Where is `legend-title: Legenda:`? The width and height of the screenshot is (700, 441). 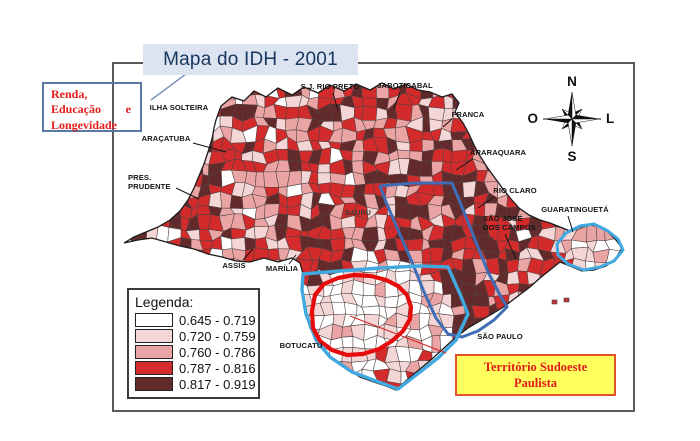 legend-title: Legenda: is located at coordinates (164, 302).